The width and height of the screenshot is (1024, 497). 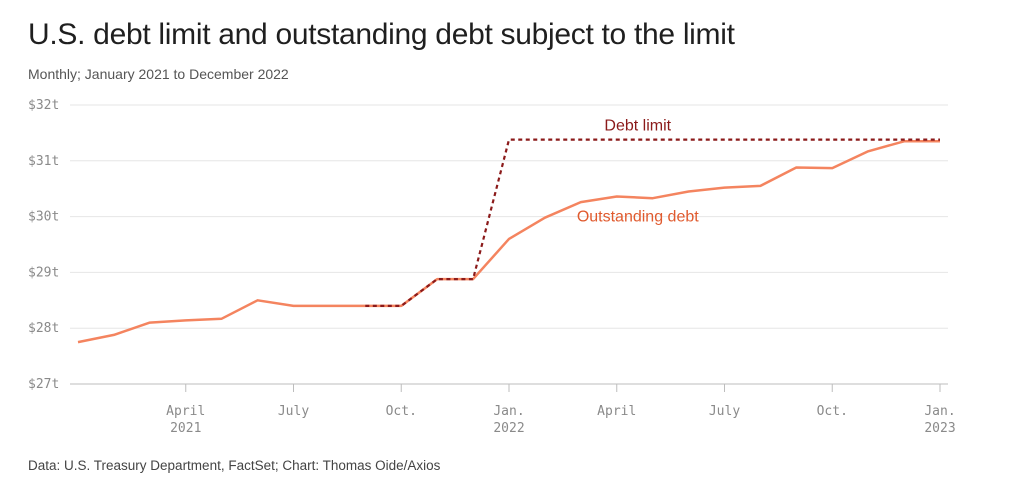 What do you see at coordinates (43, 384) in the screenshot?
I see `y-tick-label: $27t` at bounding box center [43, 384].